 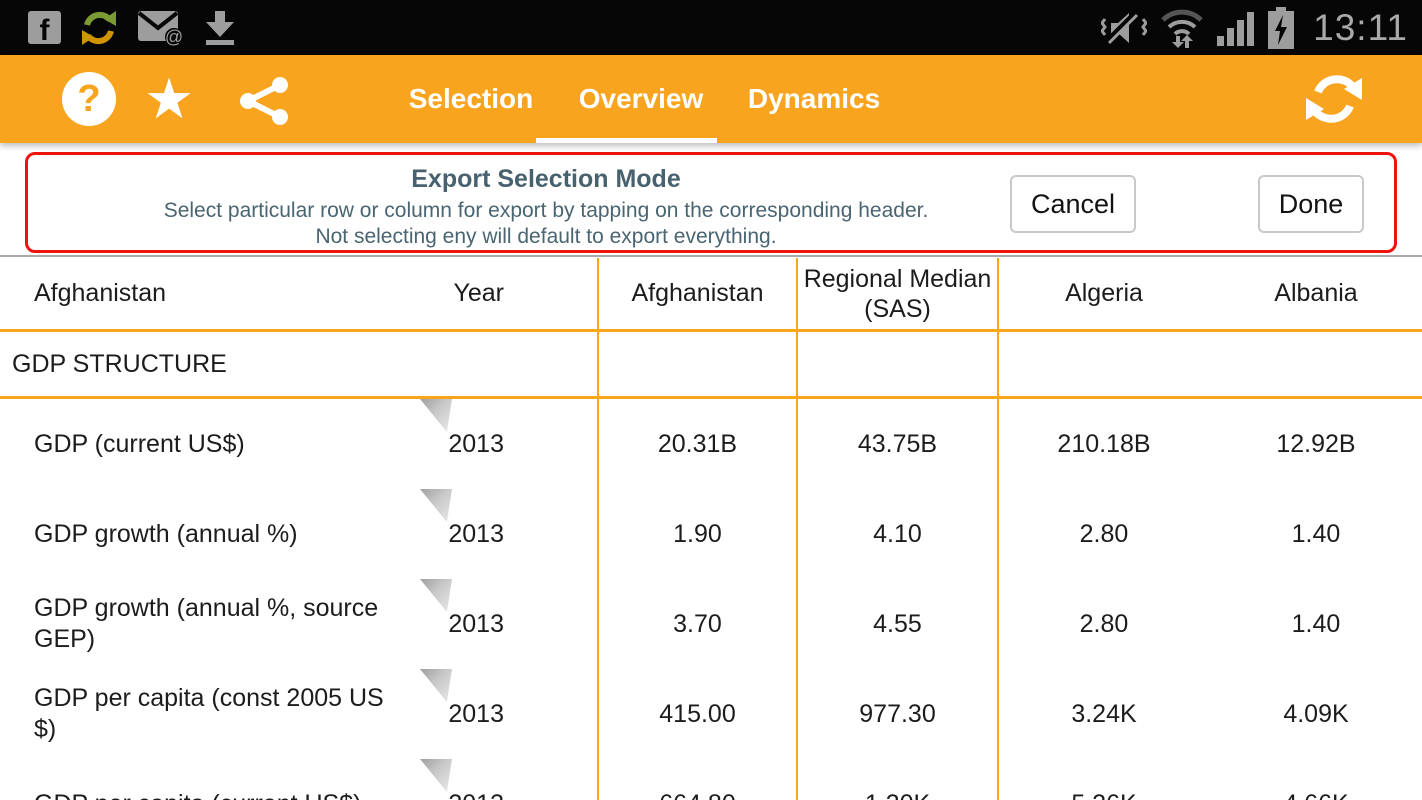 What do you see at coordinates (1182, 28) in the screenshot?
I see `wifi-arrows-icon` at bounding box center [1182, 28].